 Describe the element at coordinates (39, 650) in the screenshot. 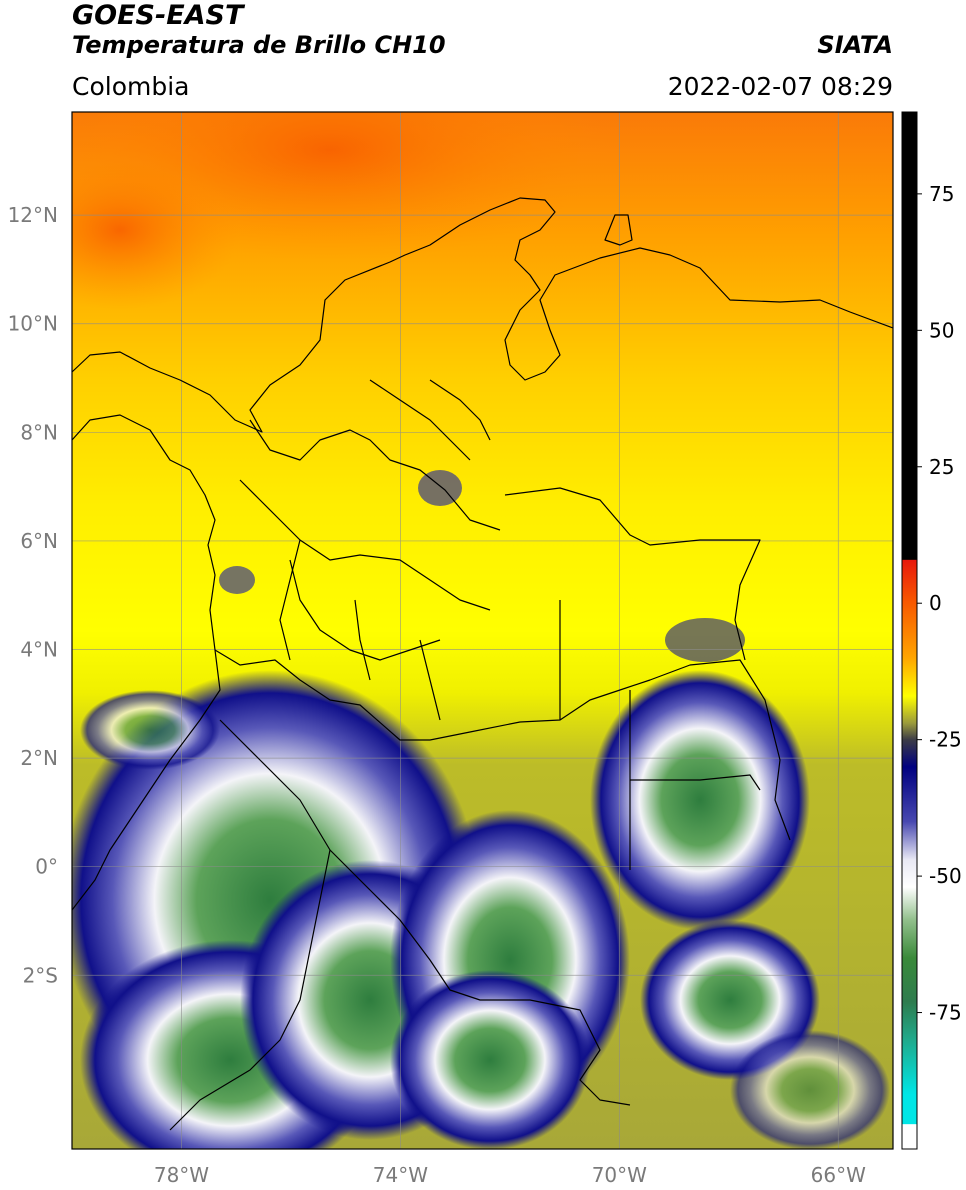

I see `lat-tick-label: 4°N` at that location.